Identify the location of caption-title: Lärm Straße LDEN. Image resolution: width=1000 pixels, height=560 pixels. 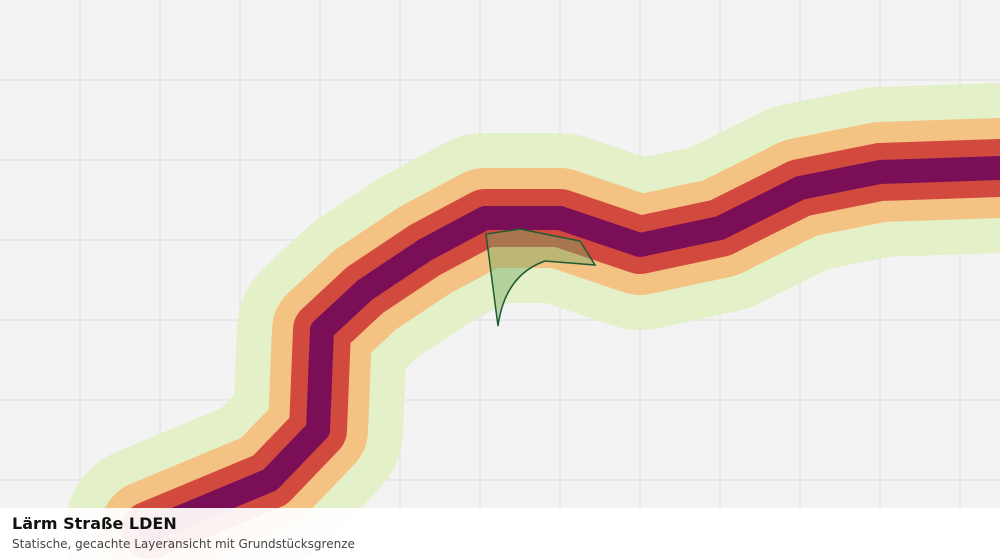
(94, 523).